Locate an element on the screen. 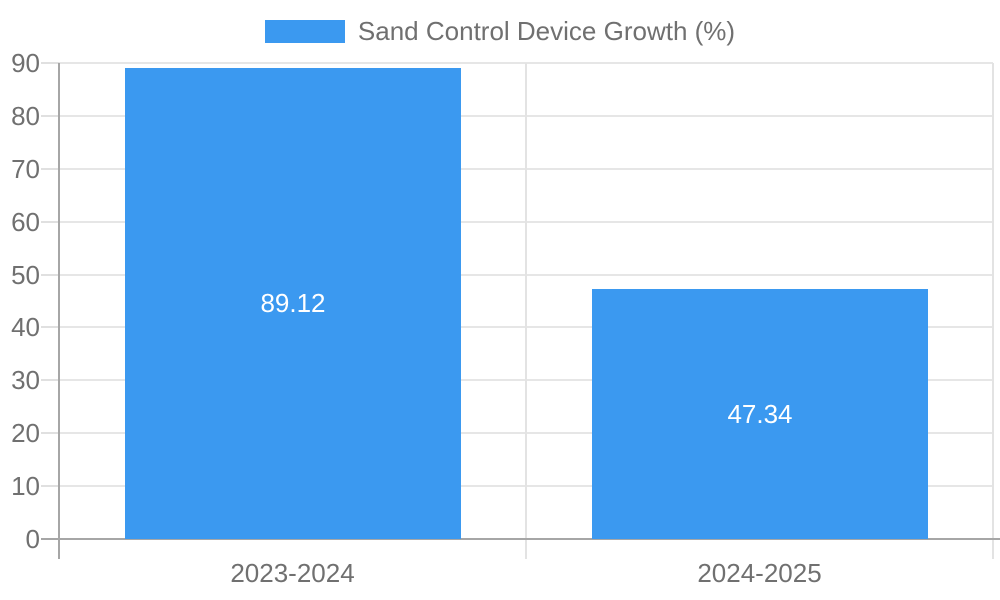 The image size is (1000, 600). x-axis-line is located at coordinates (520, 539).